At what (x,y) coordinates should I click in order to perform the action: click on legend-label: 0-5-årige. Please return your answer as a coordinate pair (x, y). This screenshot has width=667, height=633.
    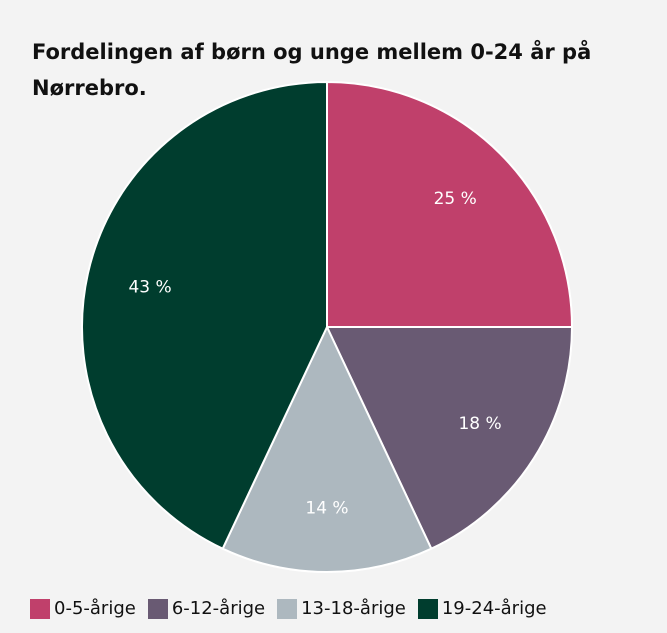
    Looking at the image, I should click on (95, 608).